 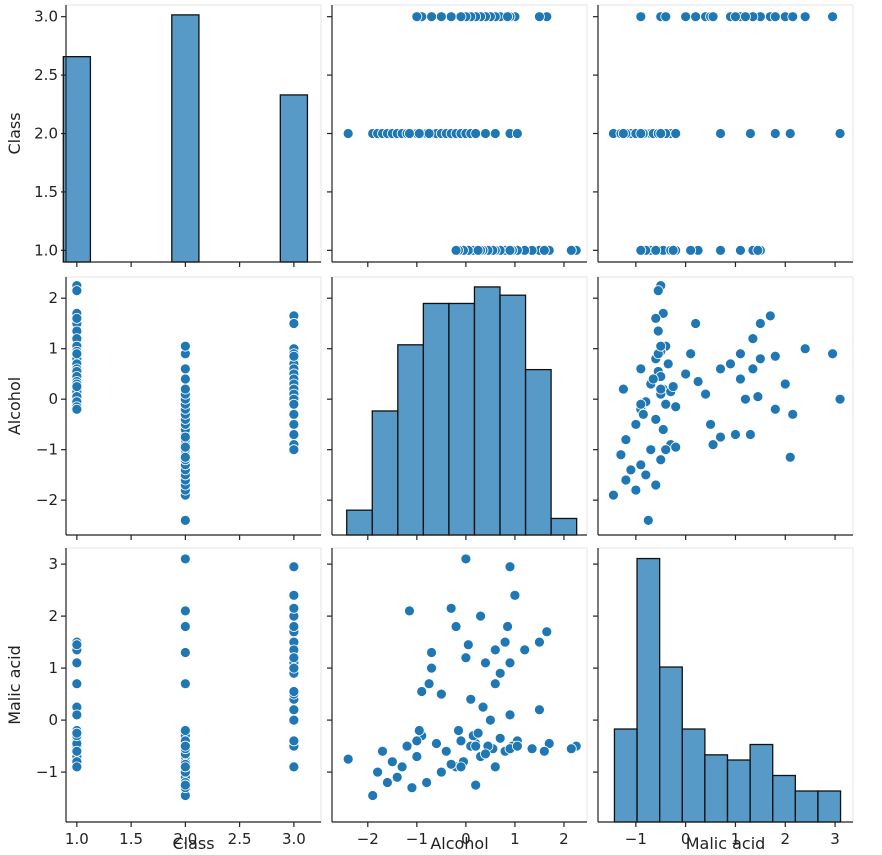 What do you see at coordinates (736, 839) in the screenshot?
I see `x-tick-label: 1` at bounding box center [736, 839].